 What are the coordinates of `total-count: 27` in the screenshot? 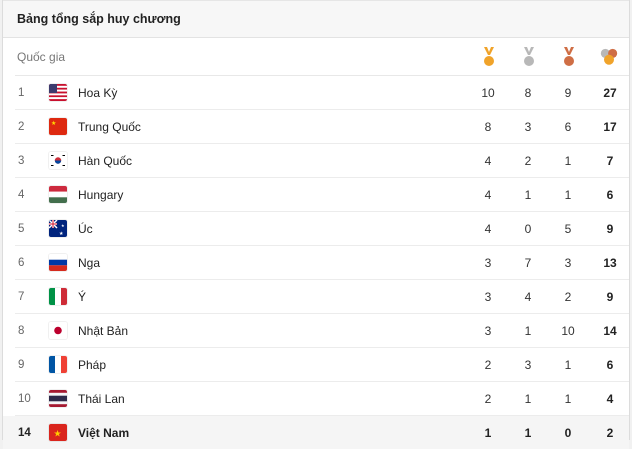 It's located at (610, 92).